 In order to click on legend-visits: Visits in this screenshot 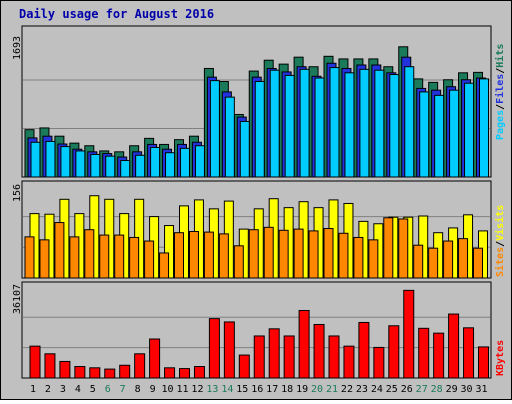, I will do `click(500, 223)`.